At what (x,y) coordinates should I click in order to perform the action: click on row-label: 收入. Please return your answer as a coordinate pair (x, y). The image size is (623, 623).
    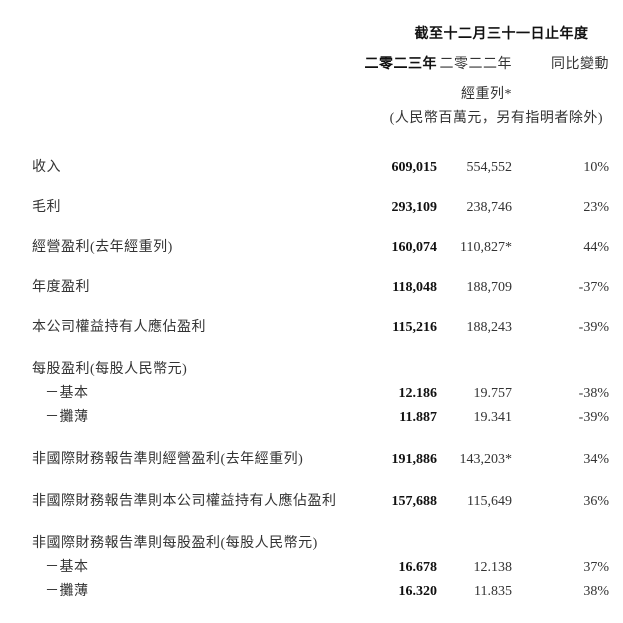
    Looking at the image, I should click on (46, 167).